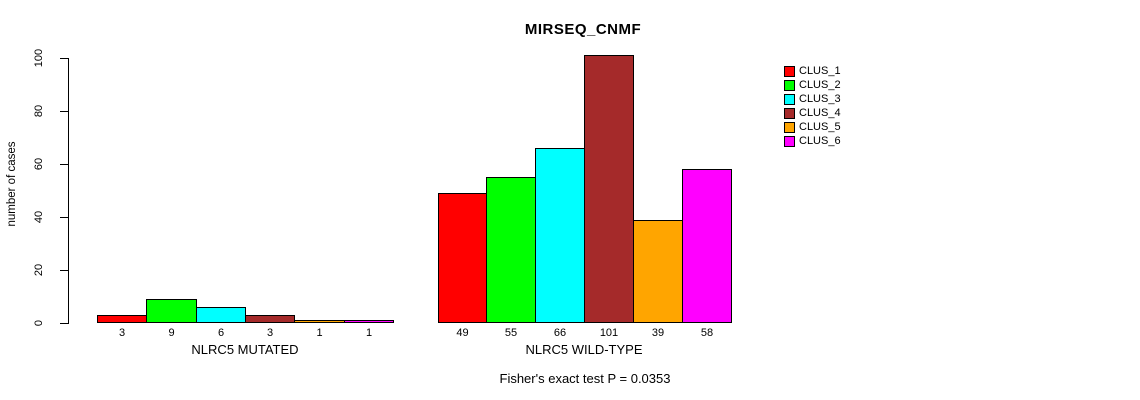  I want to click on legend-label: CLUS_3, so click(820, 99).